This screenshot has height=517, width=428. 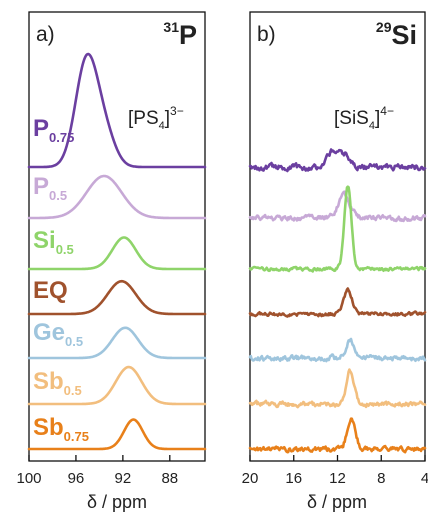 What do you see at coordinates (50, 290) in the screenshot?
I see `series-label-eq: EQ` at bounding box center [50, 290].